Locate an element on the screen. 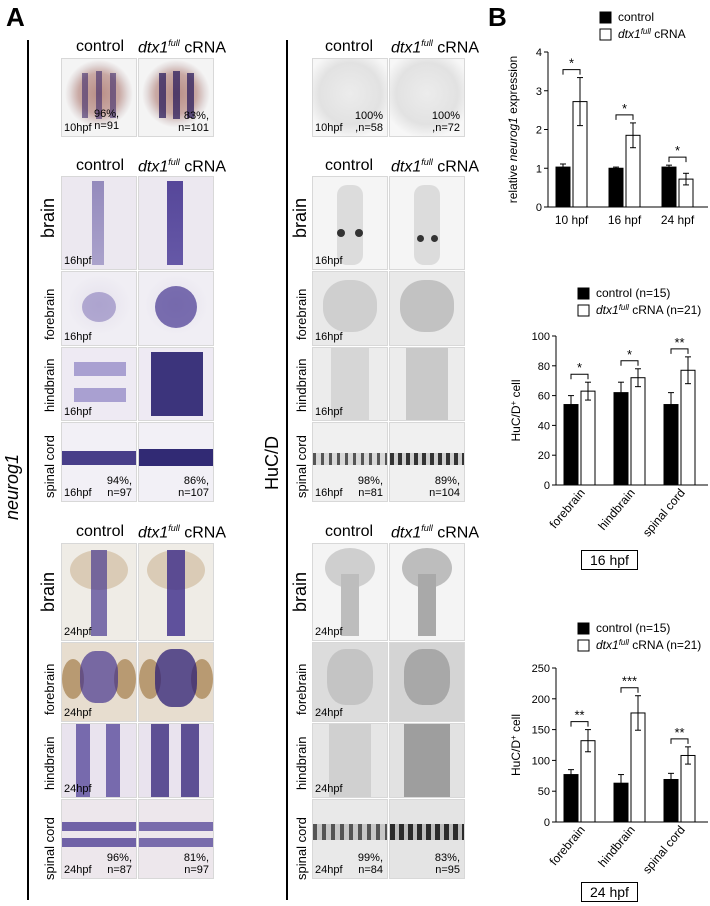  y-axis-label-part: relative is located at coordinates (513, 182).